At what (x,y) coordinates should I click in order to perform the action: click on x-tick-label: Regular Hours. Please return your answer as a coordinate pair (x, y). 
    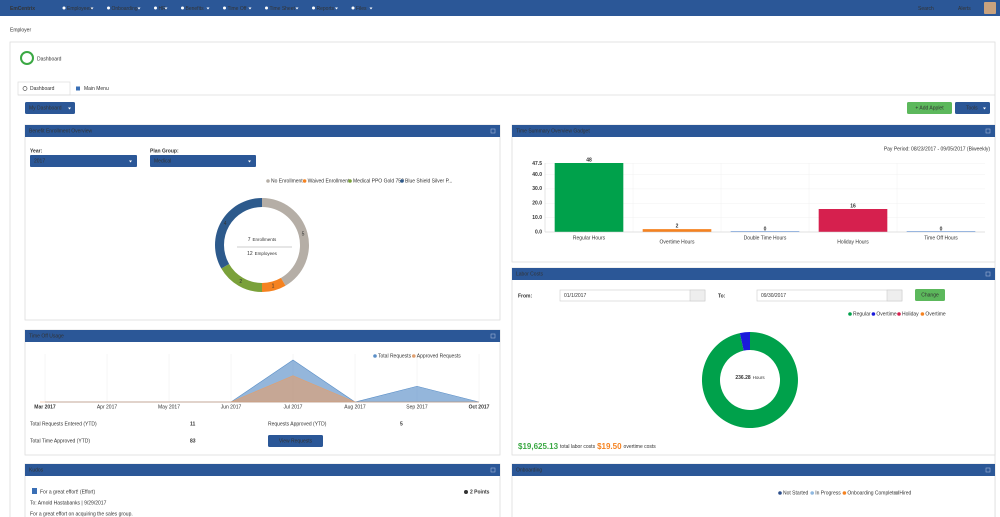
    Looking at the image, I should click on (589, 238).